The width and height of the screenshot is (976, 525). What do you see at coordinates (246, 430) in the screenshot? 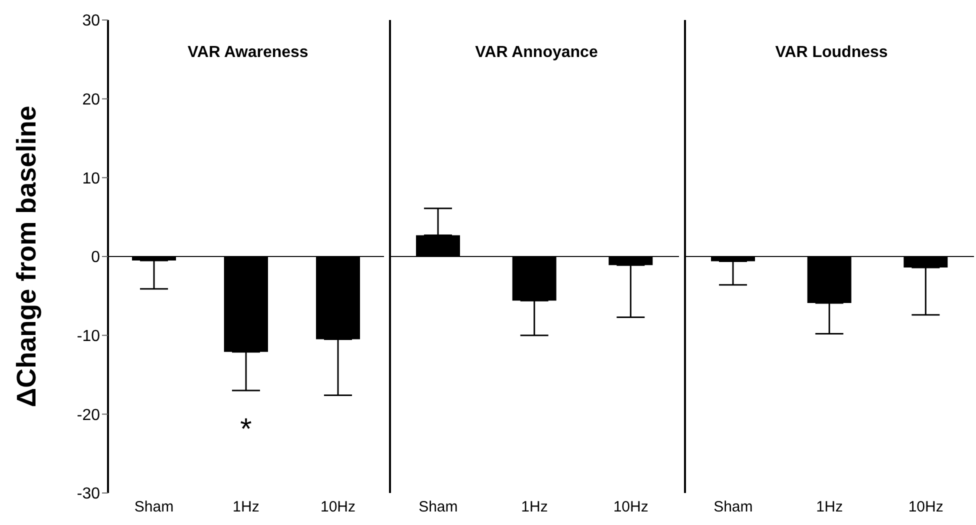
I see `annotation: *` at bounding box center [246, 430].